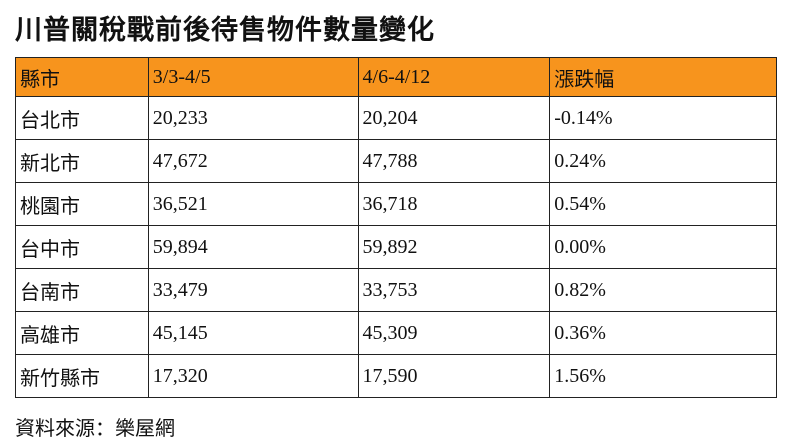 This screenshot has height=446, width=800. What do you see at coordinates (82, 290) in the screenshot?
I see `table-cell: 台南市` at bounding box center [82, 290].